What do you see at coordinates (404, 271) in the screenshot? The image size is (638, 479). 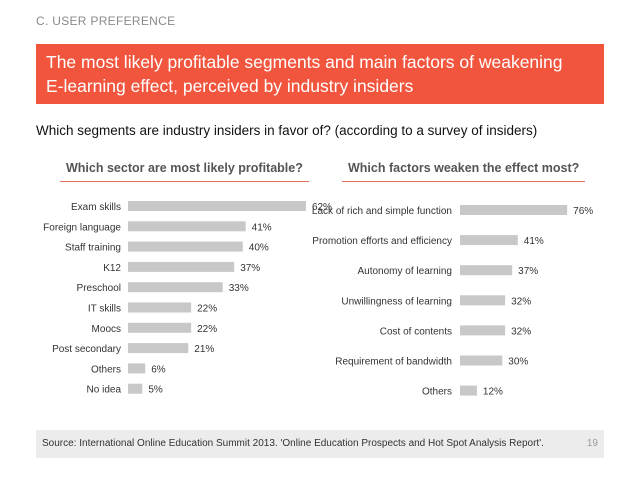 I see `right-category-label: Autonomy of learning` at bounding box center [404, 271].